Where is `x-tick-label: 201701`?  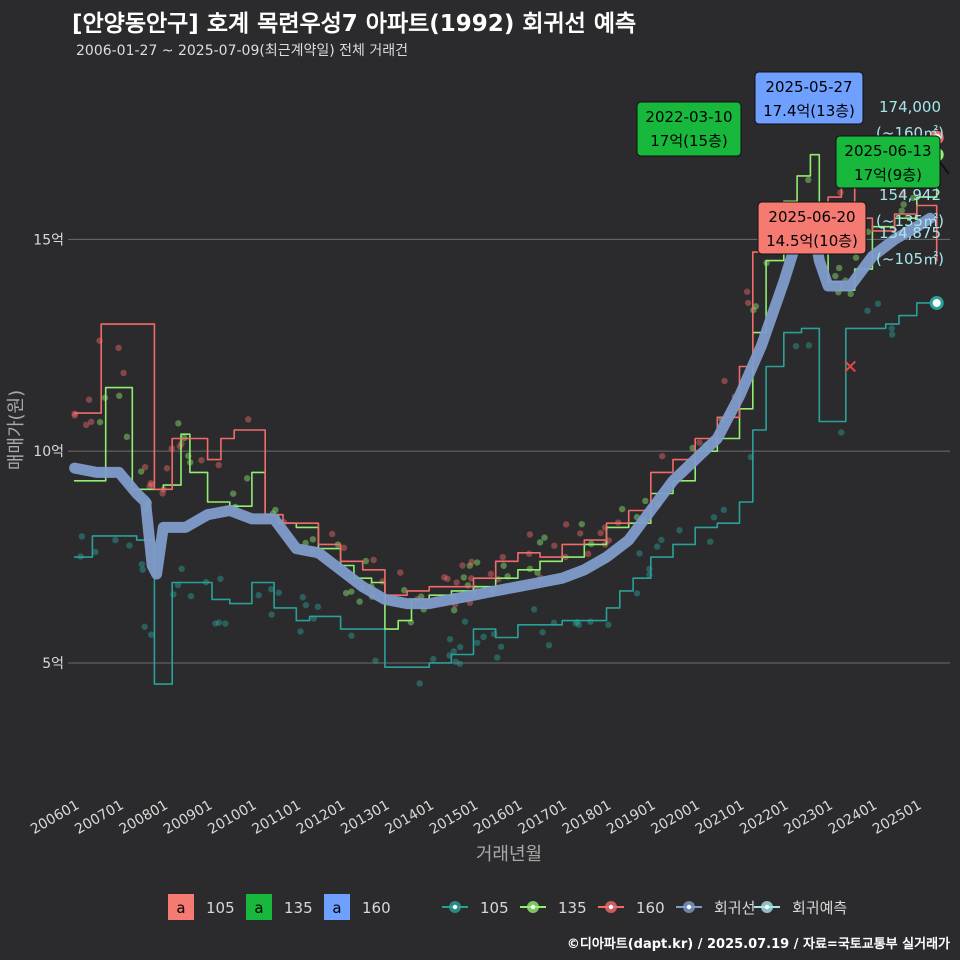
x-tick-label: 201701 is located at coordinates (542, 817).